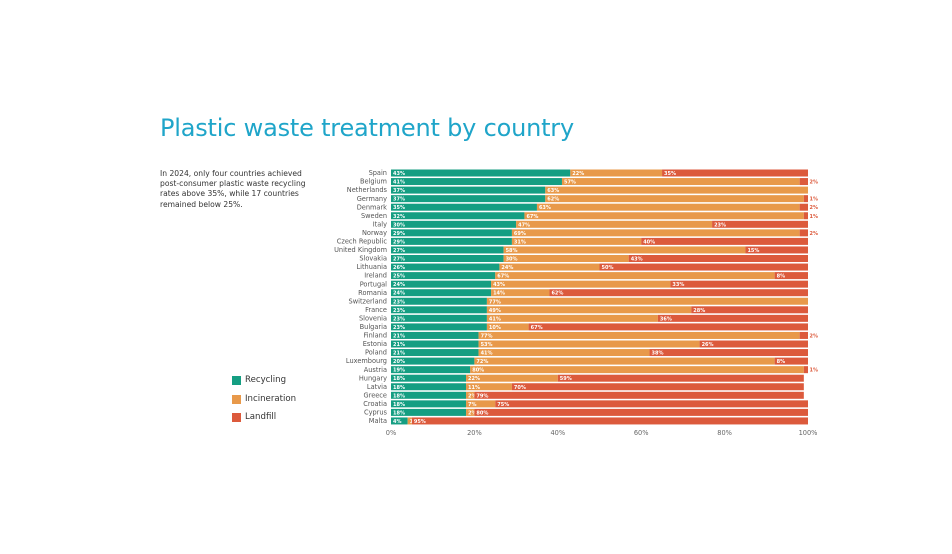 Image resolution: width=952 pixels, height=554 pixels. I want to click on data-label-landfill-austria: 1%, so click(814, 371).